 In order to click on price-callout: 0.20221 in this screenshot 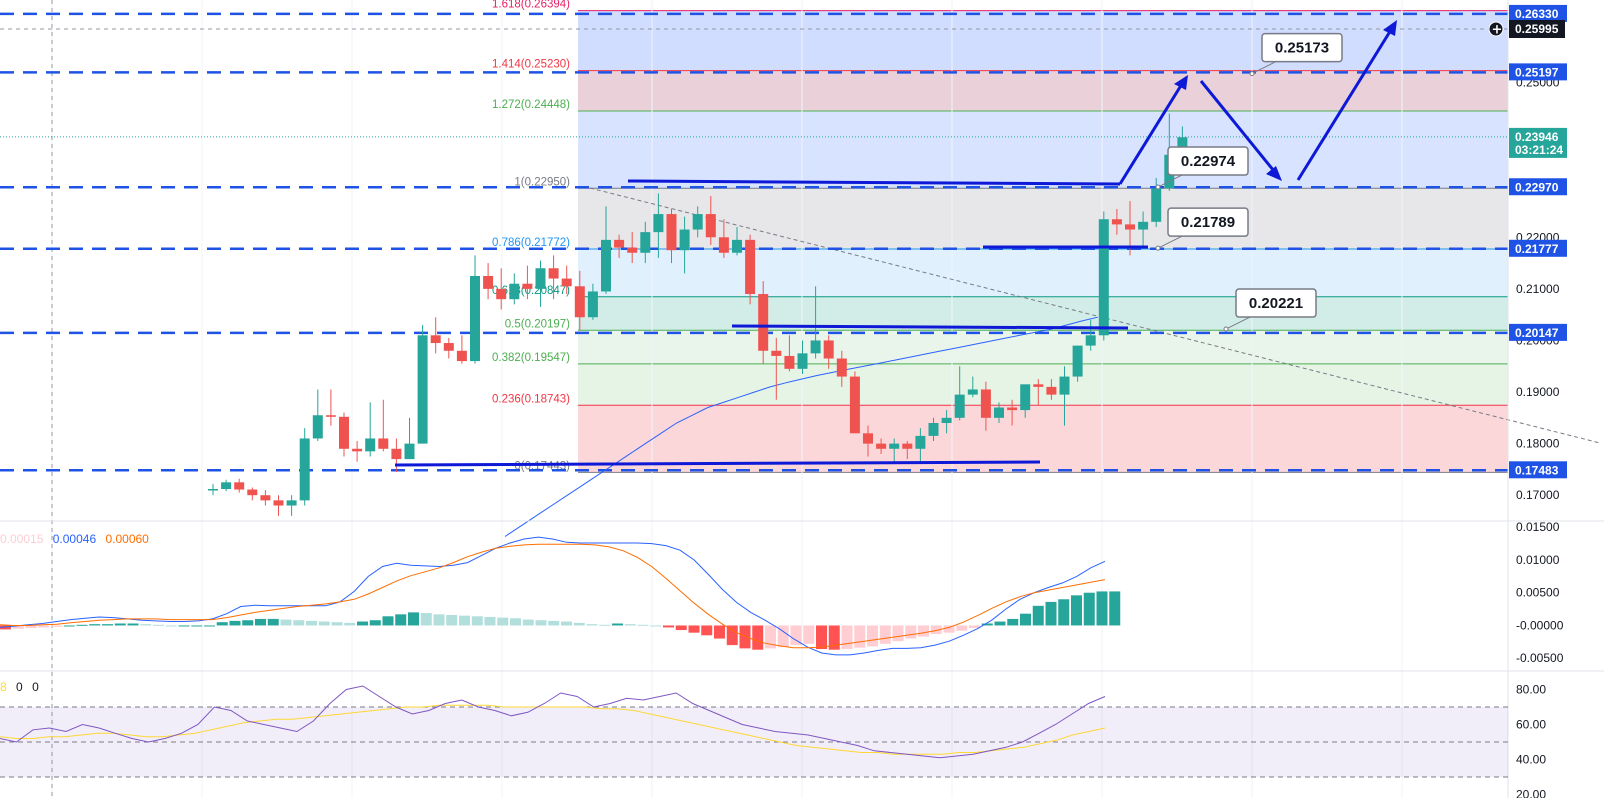, I will do `click(1270, 310)`.